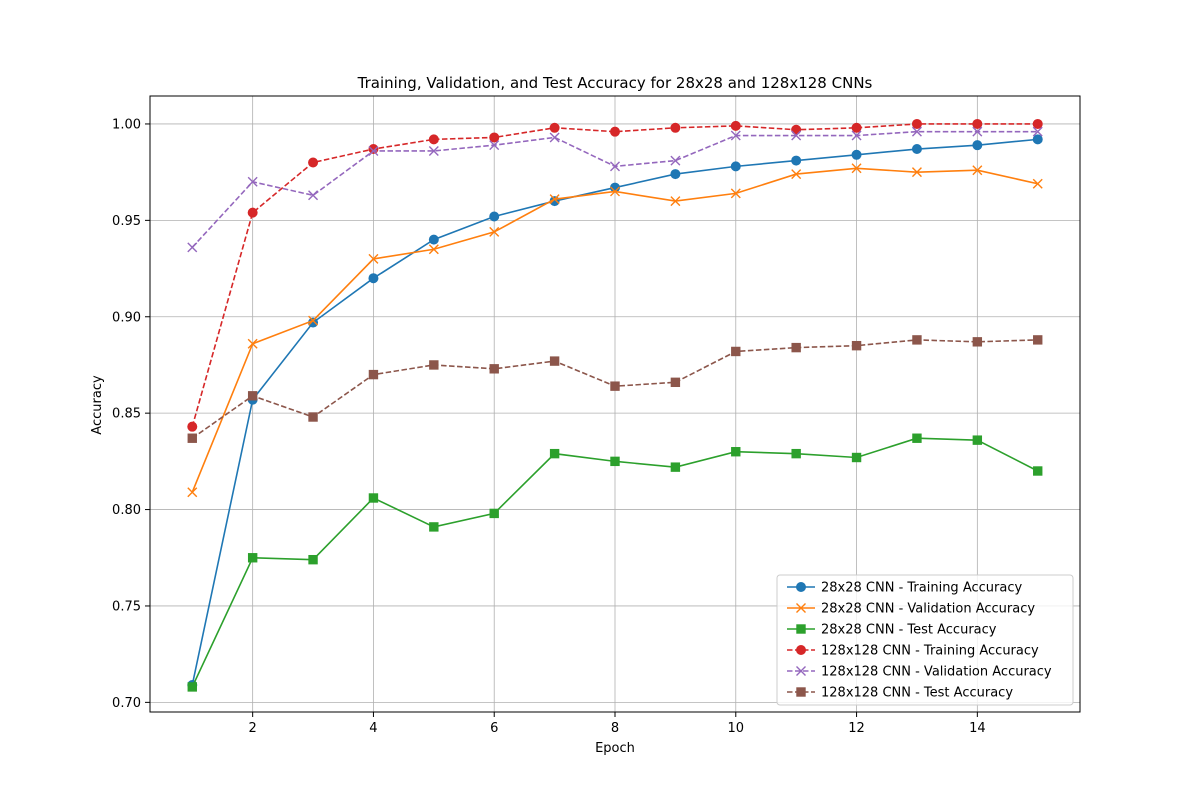 This screenshot has width=1200, height=800. I want to click on legend-item: 28x28 CNN - Training Accuracy, so click(904, 588).